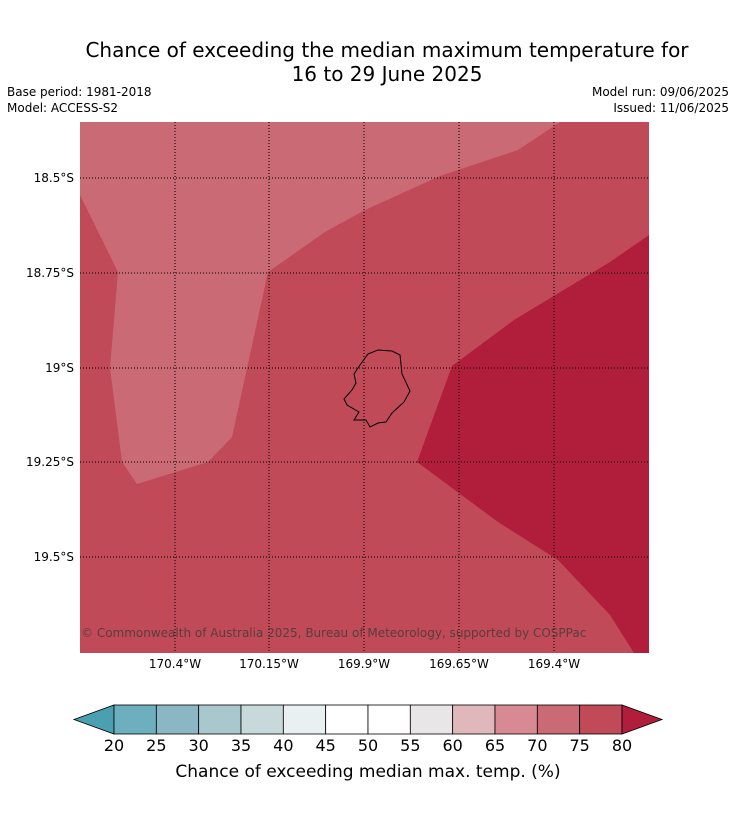  I want to click on colorbar-tick-label: 45, so click(325, 745).